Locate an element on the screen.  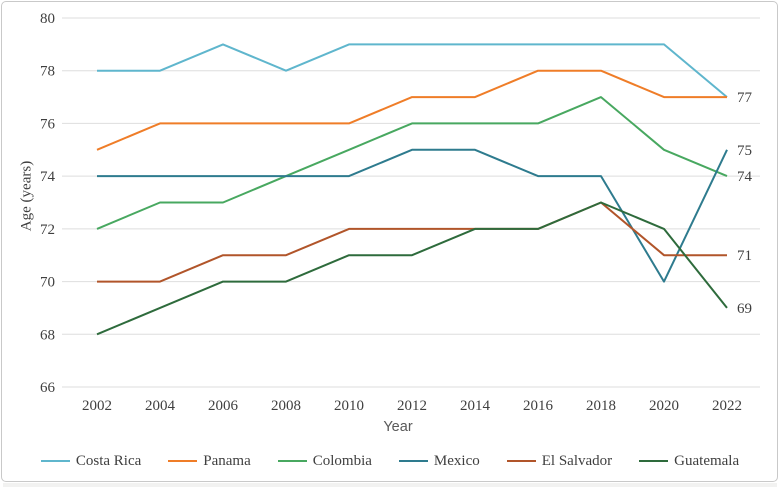
legend-label-panama: Panama is located at coordinates (227, 460).